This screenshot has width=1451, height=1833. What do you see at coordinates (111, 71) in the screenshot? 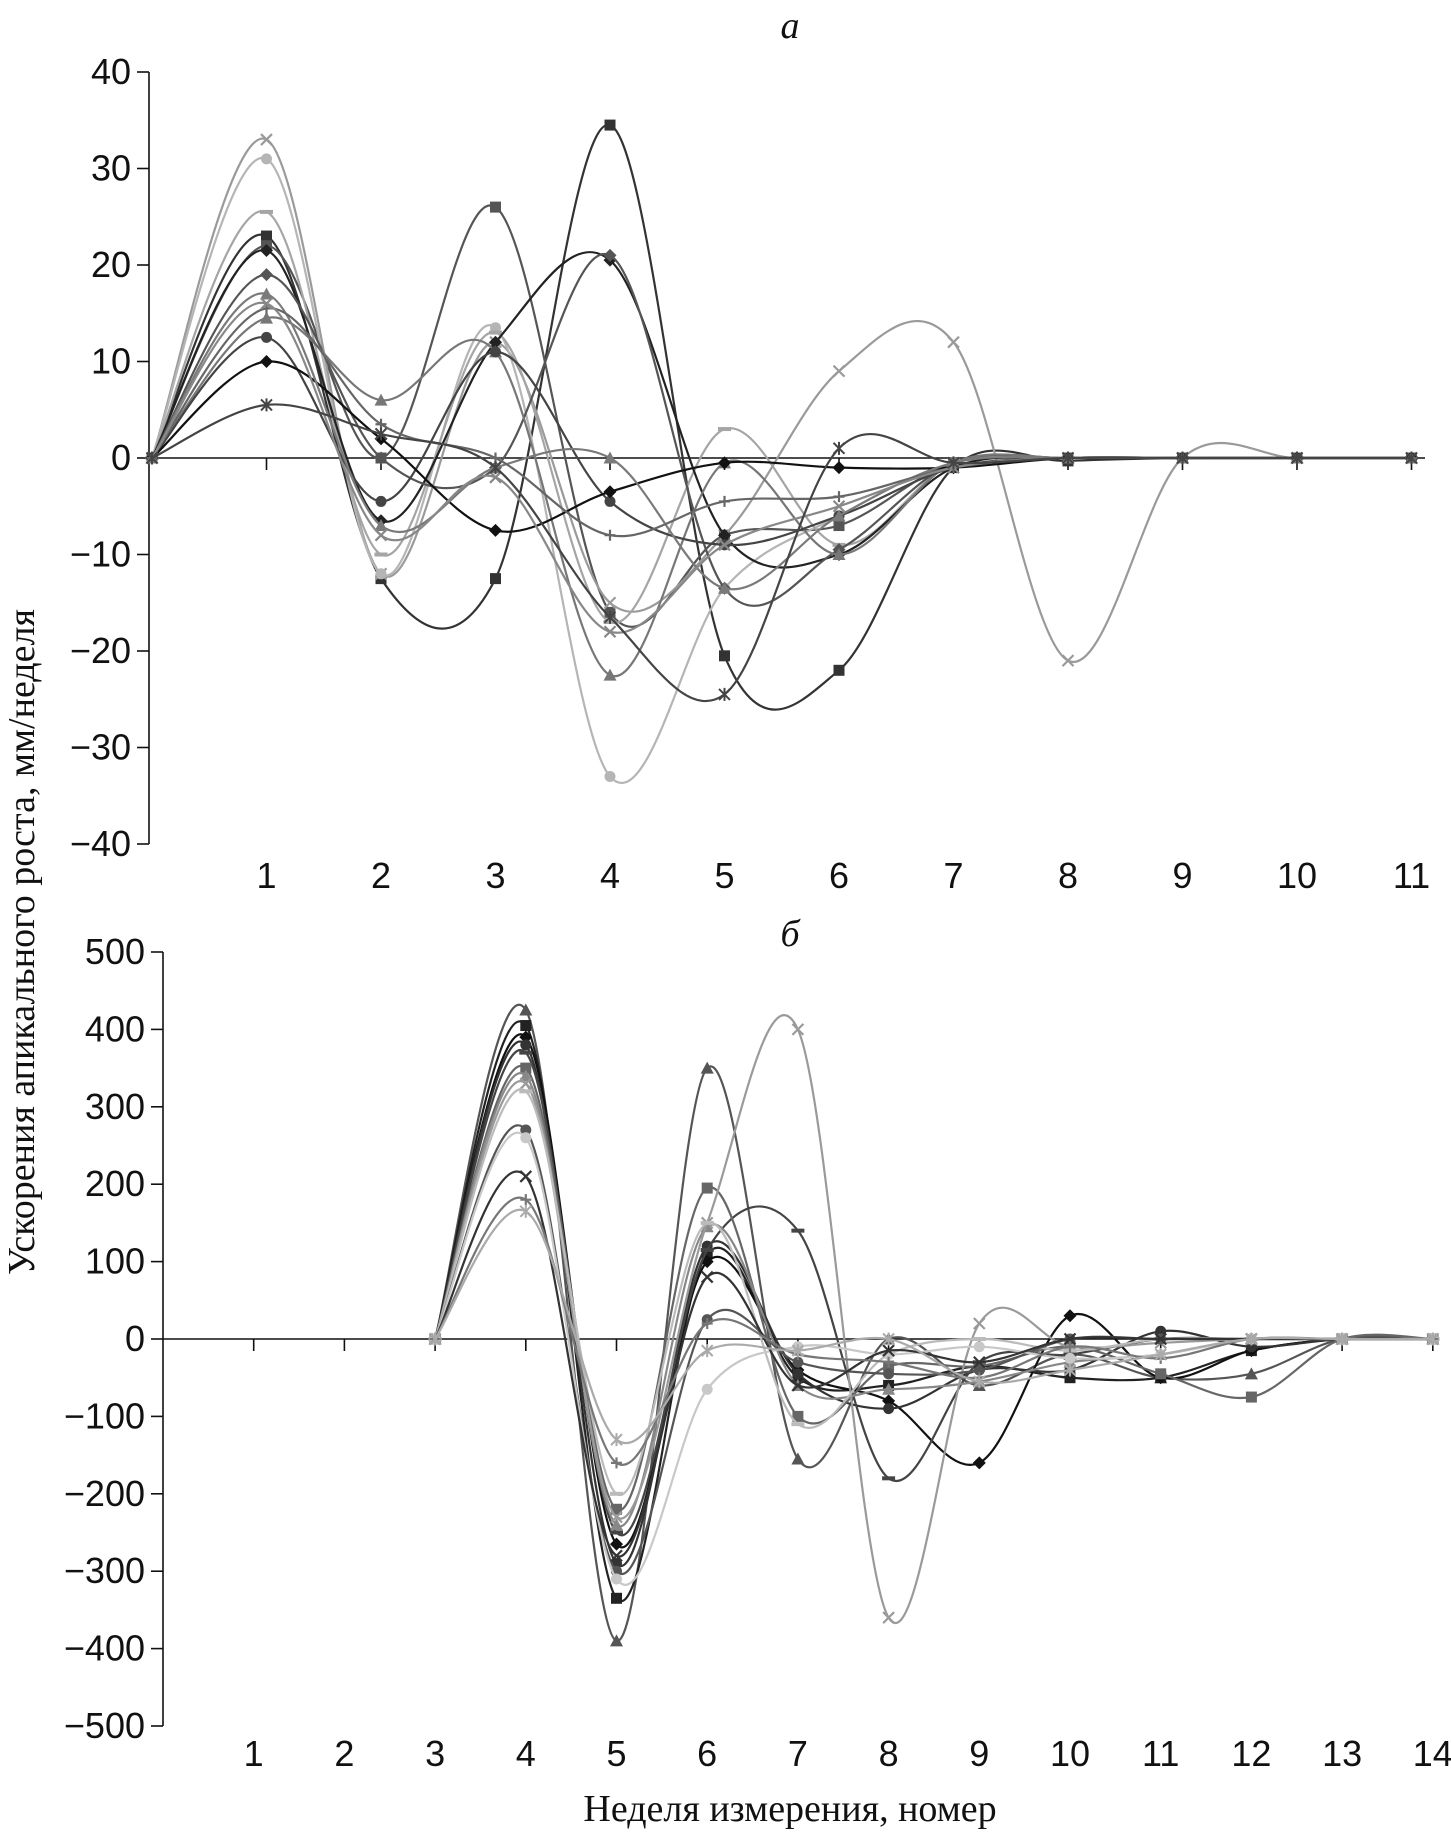
I see `y-tick-label: 40` at bounding box center [111, 71].